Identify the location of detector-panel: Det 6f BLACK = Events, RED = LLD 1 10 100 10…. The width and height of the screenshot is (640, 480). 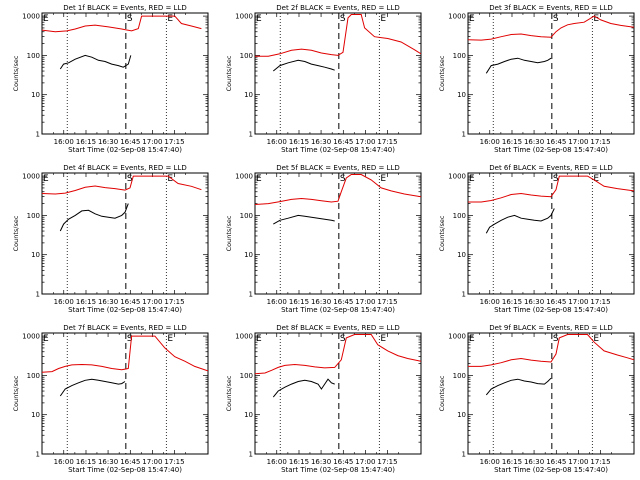
(536, 239).